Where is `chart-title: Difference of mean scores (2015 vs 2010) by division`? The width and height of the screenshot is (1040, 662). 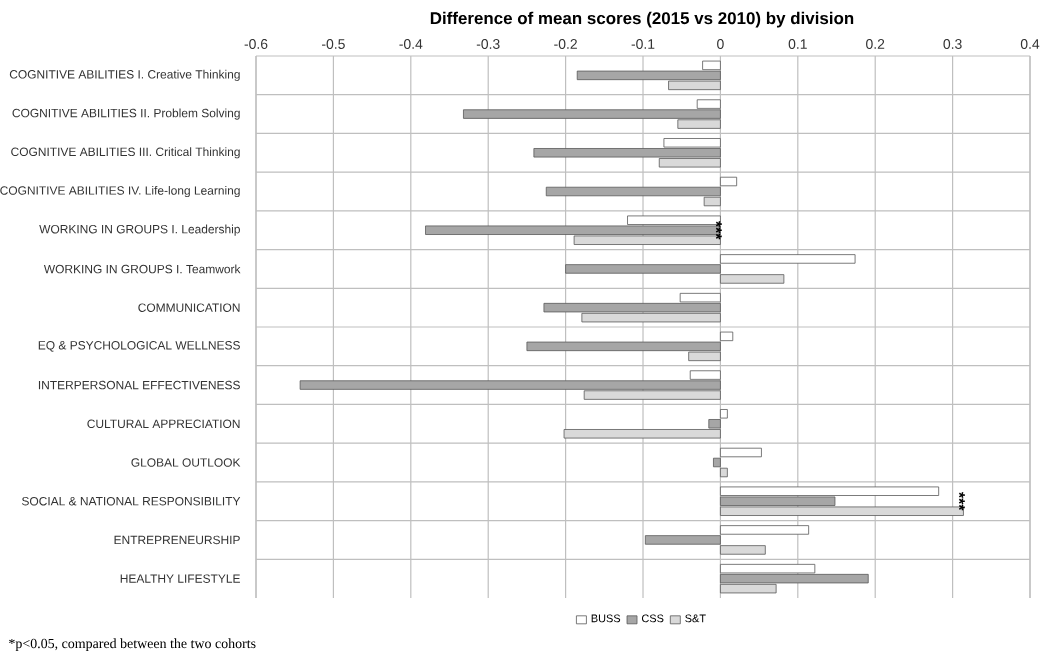
chart-title: Difference of mean scores (2015 vs 2010) by division is located at coordinates (642, 19).